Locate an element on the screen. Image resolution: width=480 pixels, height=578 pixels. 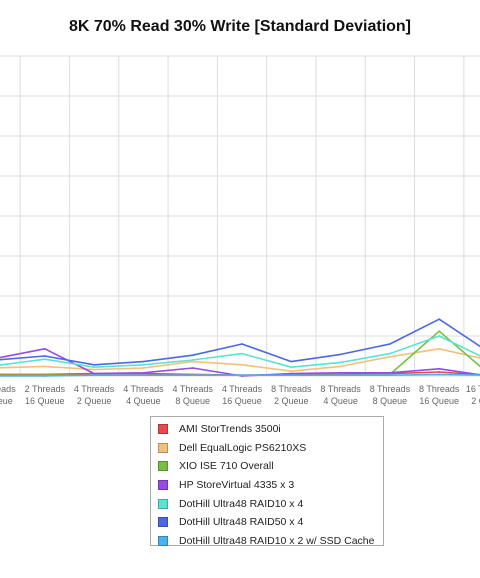
legend-label: AMI StorTrends 3500i is located at coordinates (230, 429).